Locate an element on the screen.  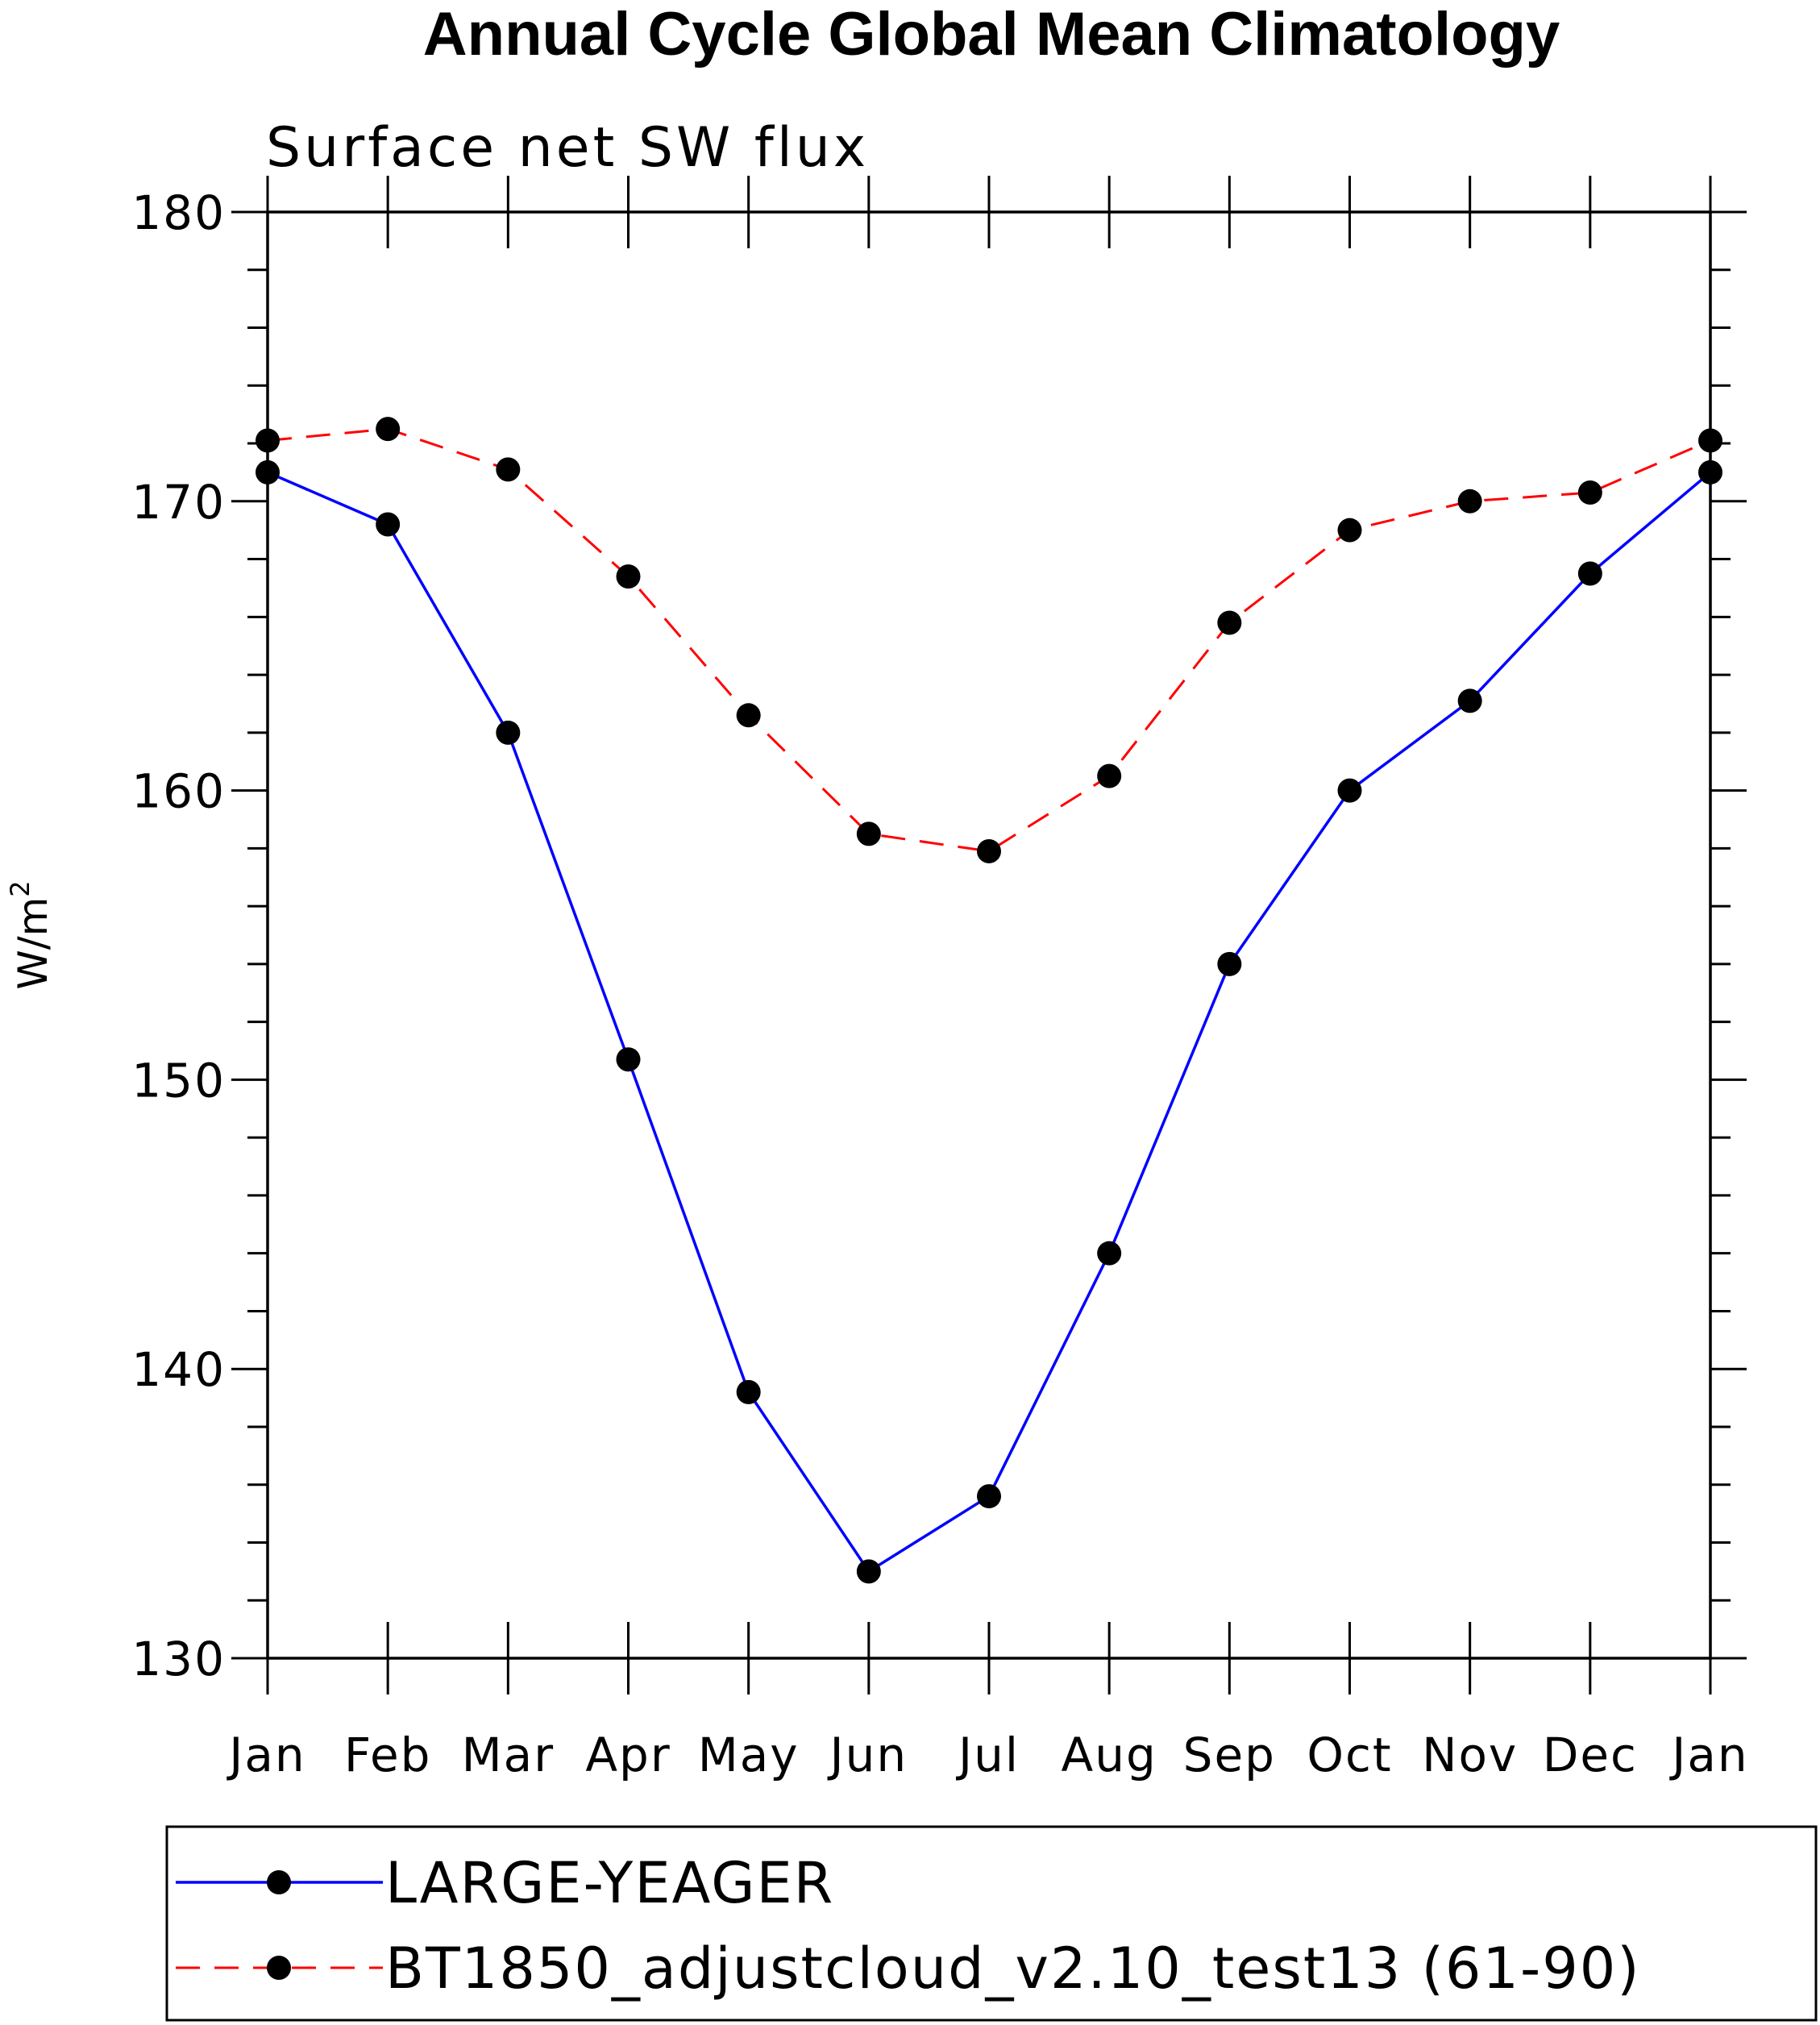
y-tick-label: 150 is located at coordinates (179, 1080).